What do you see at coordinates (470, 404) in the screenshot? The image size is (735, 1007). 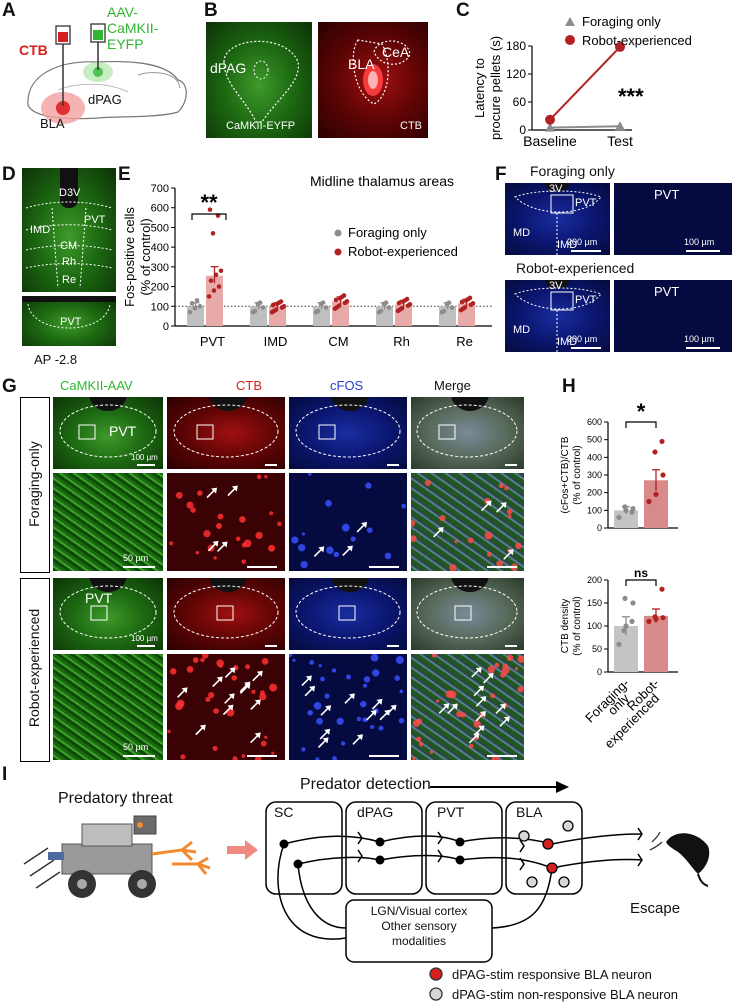 I see `g-ventricle-merge` at bounding box center [470, 404].